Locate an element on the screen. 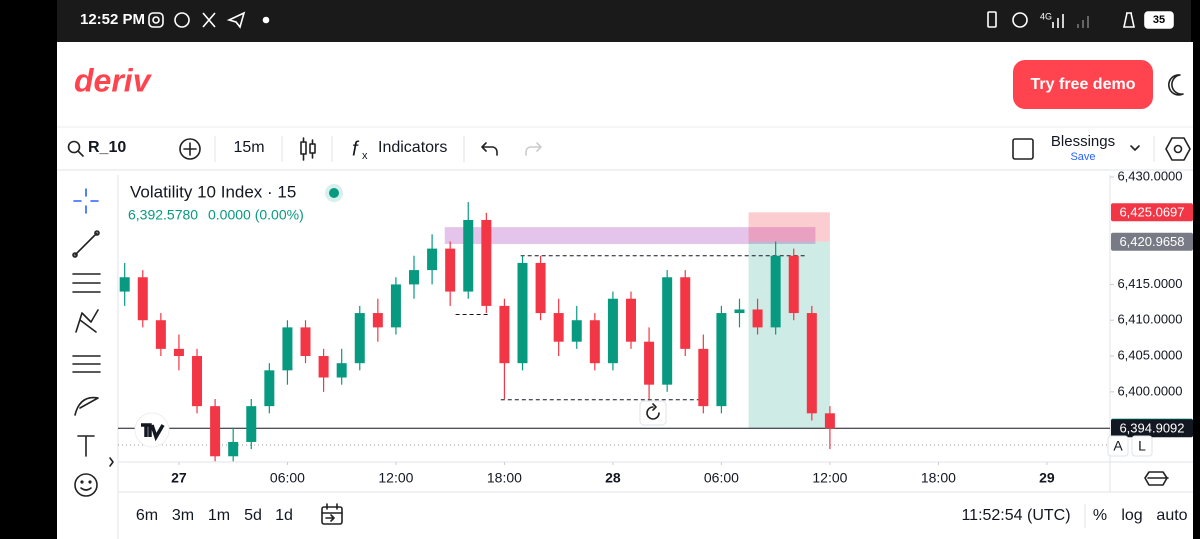 The width and height of the screenshot is (1200, 539). save-label: Save is located at coordinates (1082, 157).